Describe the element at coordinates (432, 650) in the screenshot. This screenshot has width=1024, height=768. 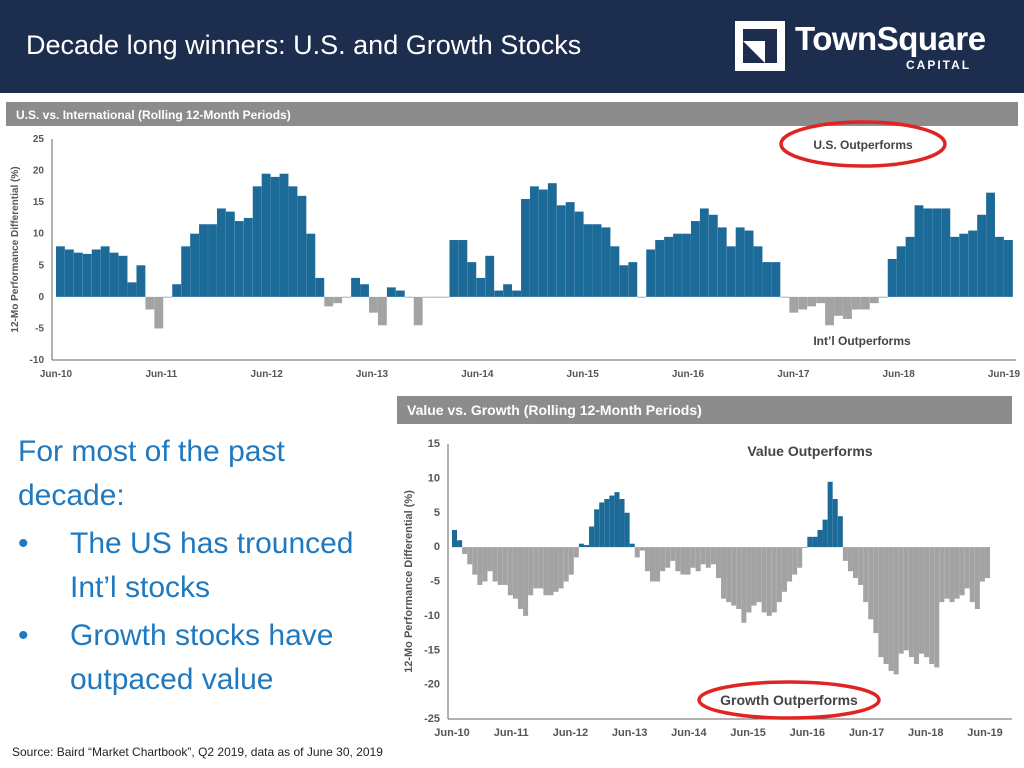
I see `y-tick-label: -15` at that location.